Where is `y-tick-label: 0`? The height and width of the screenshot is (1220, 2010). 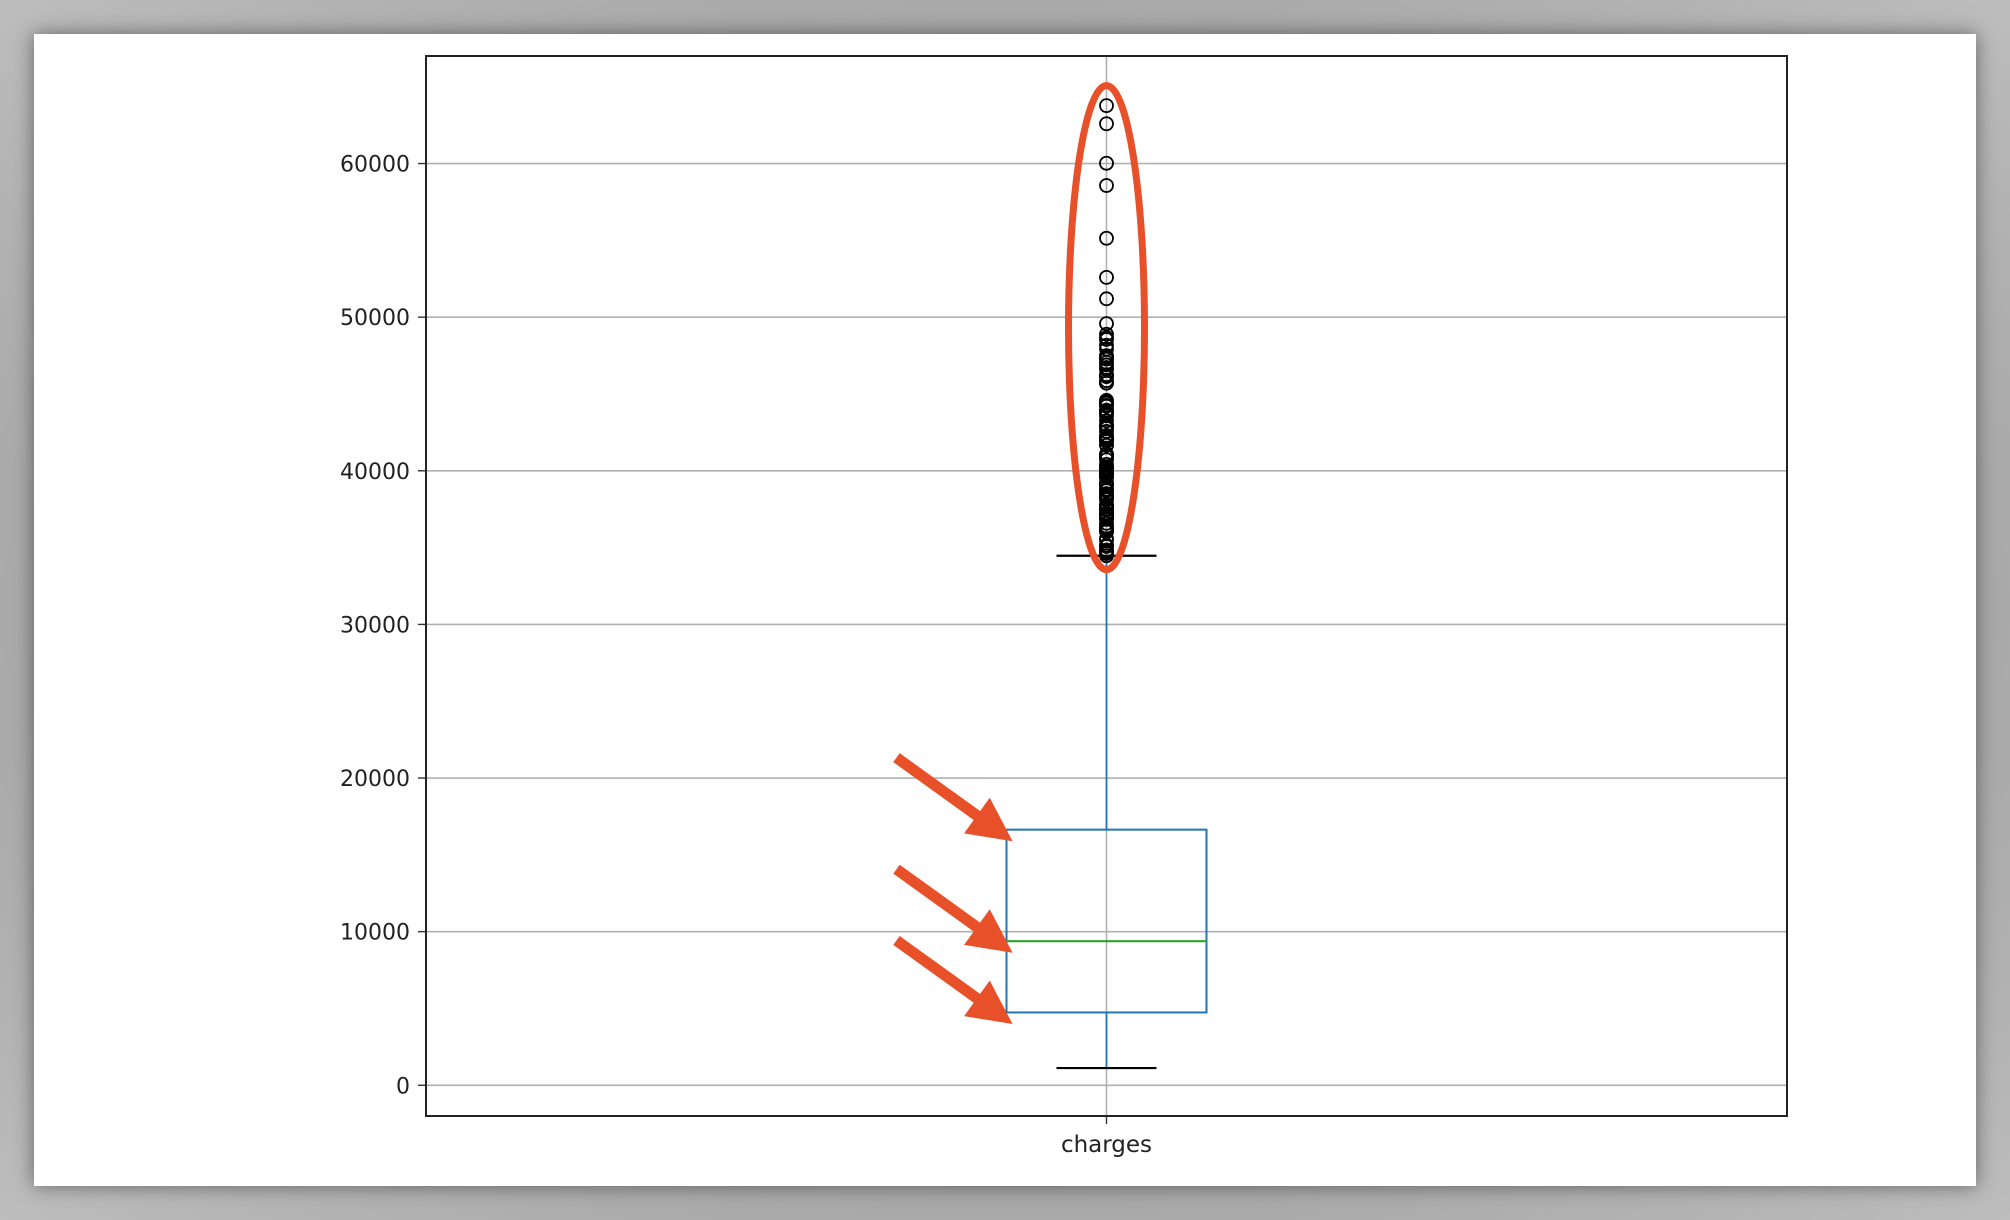
y-tick-label: 0 is located at coordinates (403, 1086).